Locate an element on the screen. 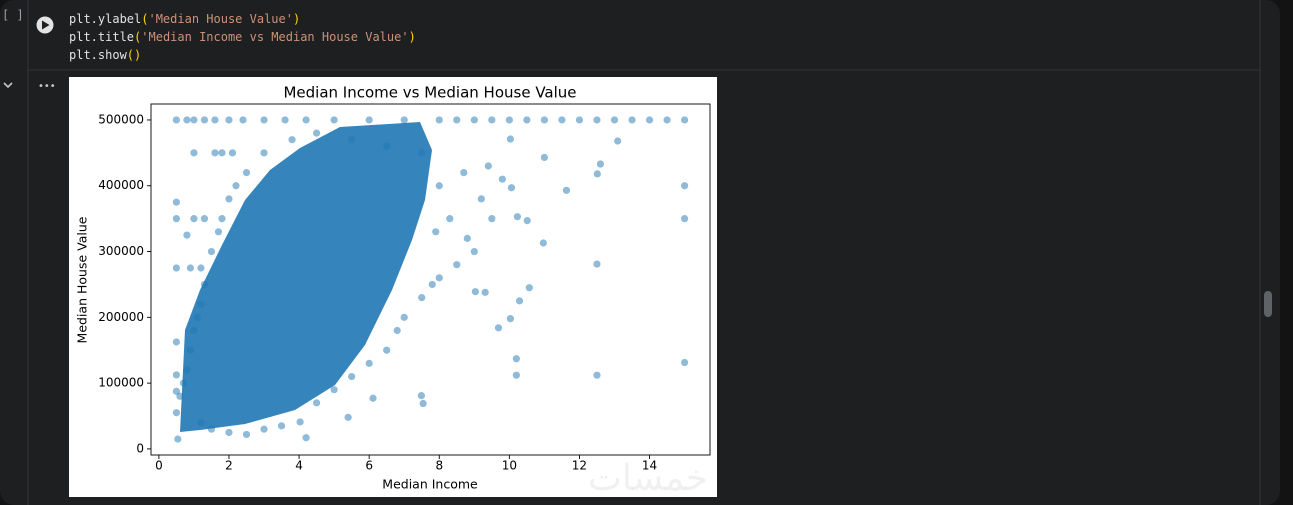 This screenshot has height=505, width=1293. chart-title: Median Income vs Median House Value is located at coordinates (429, 93).